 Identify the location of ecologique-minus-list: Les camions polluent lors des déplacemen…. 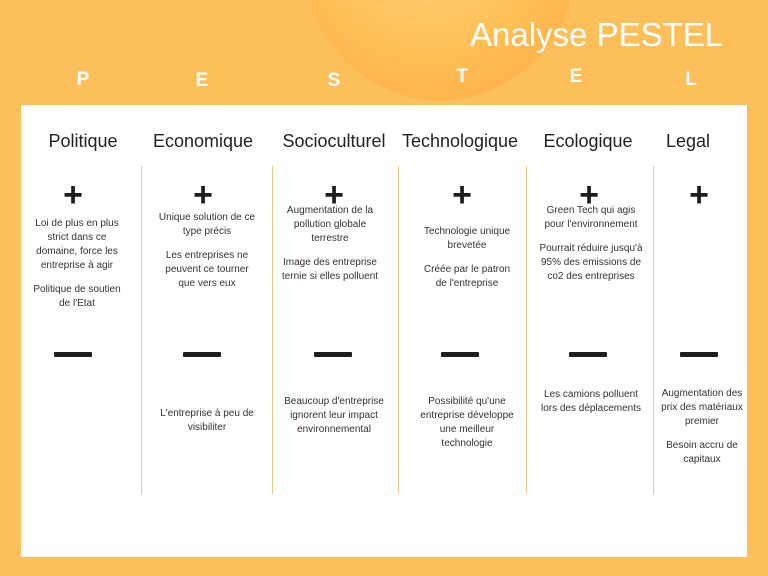
(591, 407).